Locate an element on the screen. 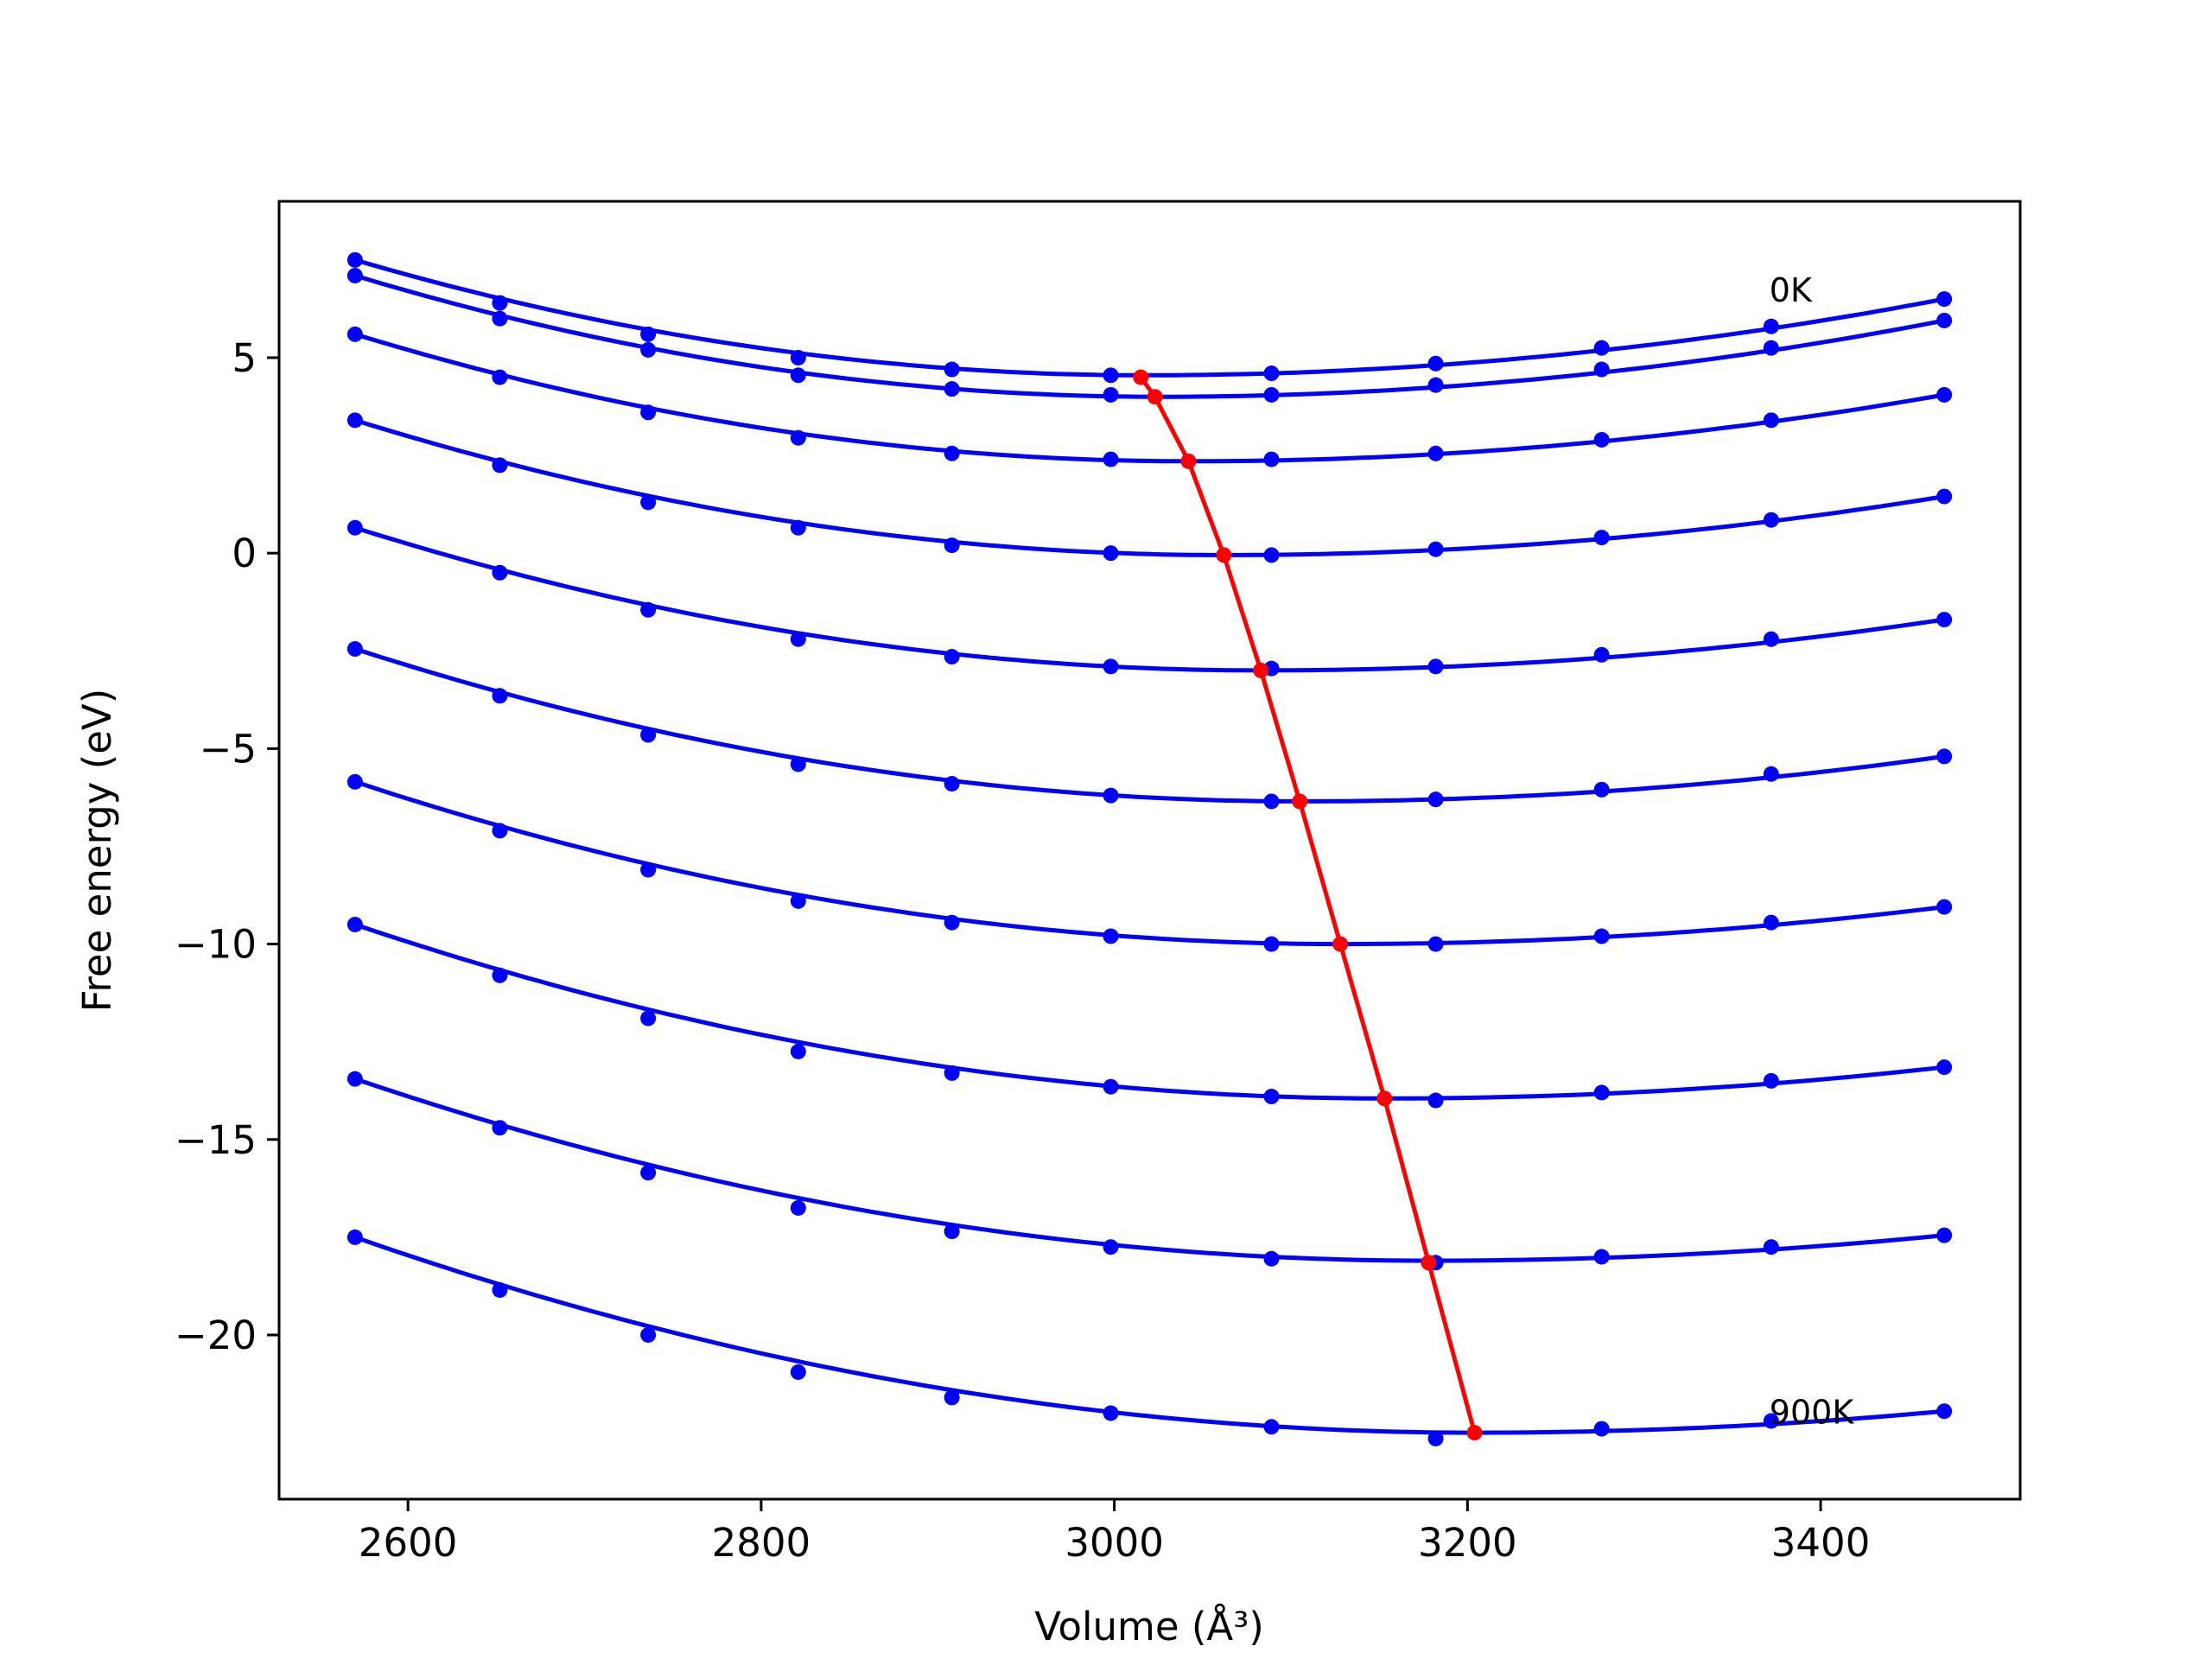  equilibrium-line is located at coordinates (1308, 905).